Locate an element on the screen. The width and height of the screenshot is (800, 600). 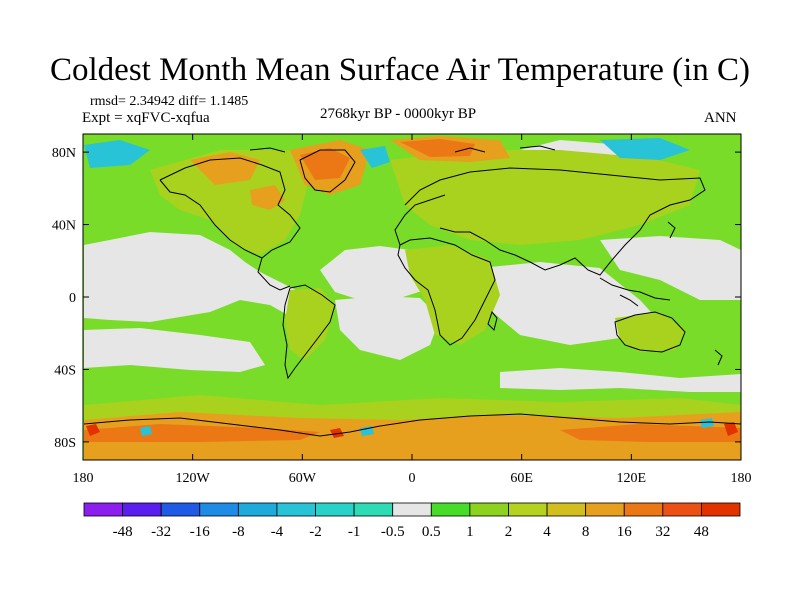
colorbar-label: 4 is located at coordinates (547, 532).